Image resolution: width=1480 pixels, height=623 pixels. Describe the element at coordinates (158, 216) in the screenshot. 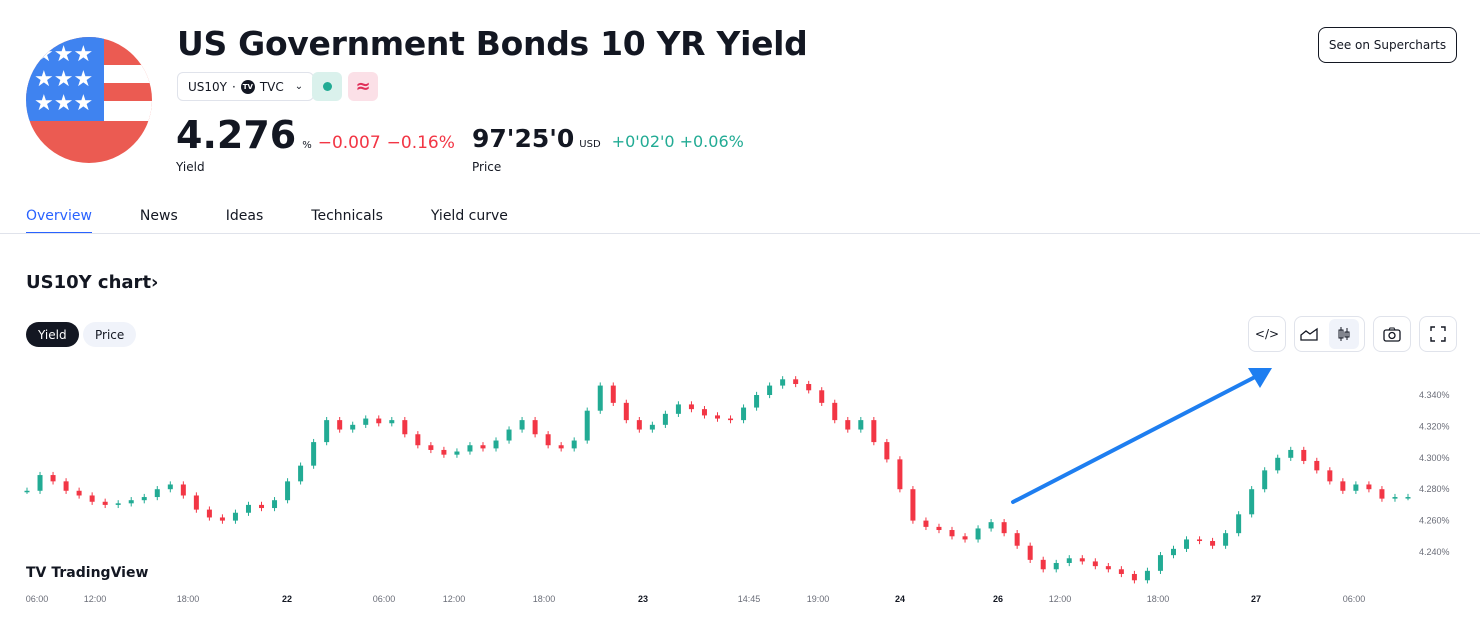

I see `tab-news: News` at that location.